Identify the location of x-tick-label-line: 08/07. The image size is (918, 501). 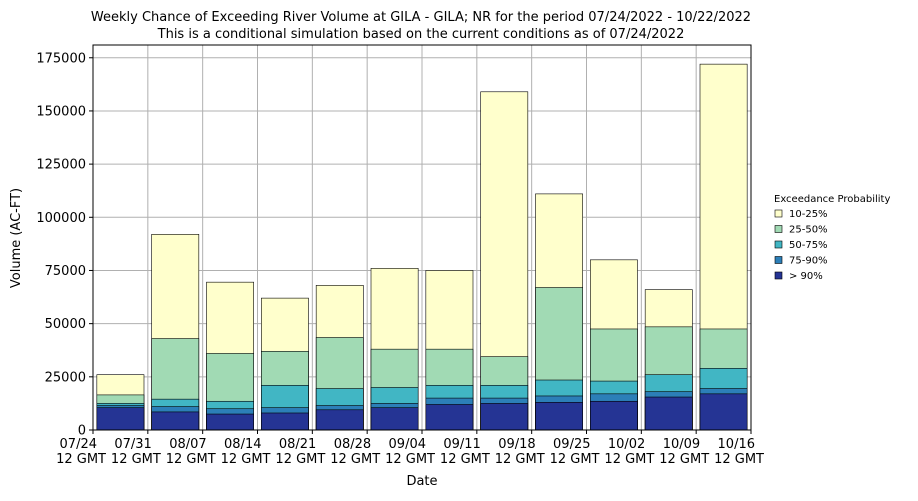
(187, 444).